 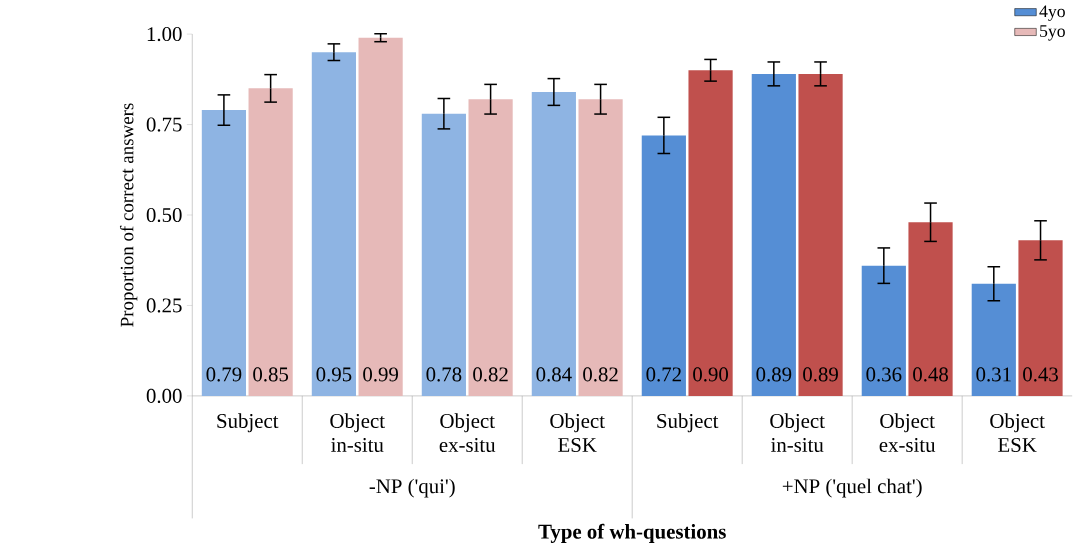 I want to click on data-label: 0.85, so click(x=271, y=374).